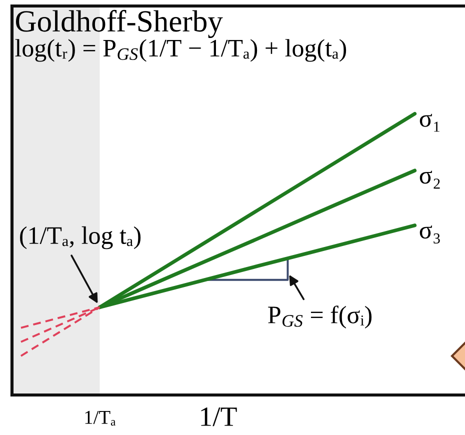 This screenshot has height=435, width=465. Describe the element at coordinates (320, 317) in the screenshot. I see `annotation: P$_{GS}$ = f(σᵢ)` at that location.